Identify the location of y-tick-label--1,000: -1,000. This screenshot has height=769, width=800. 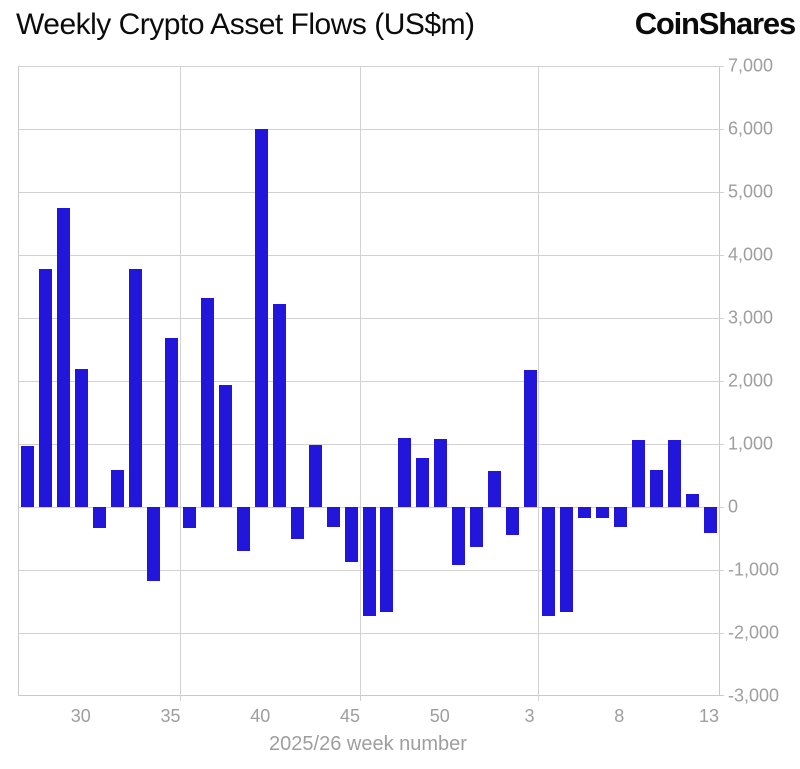
(754, 569).